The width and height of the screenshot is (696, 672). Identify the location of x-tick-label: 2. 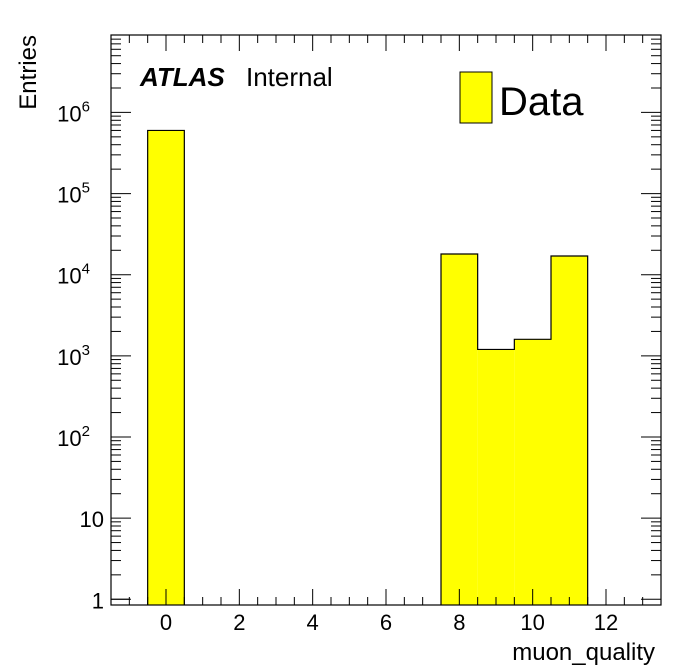
(239, 622).